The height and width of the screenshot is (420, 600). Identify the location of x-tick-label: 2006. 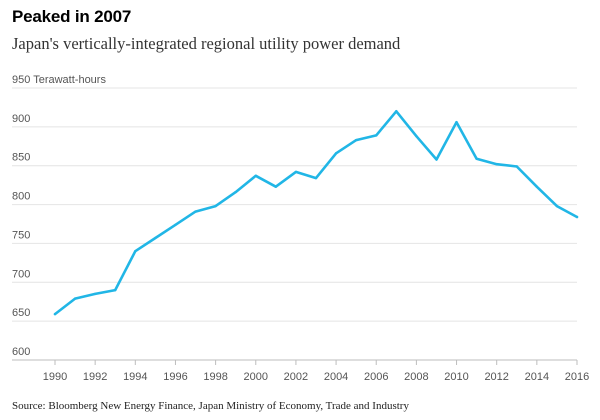
(376, 377).